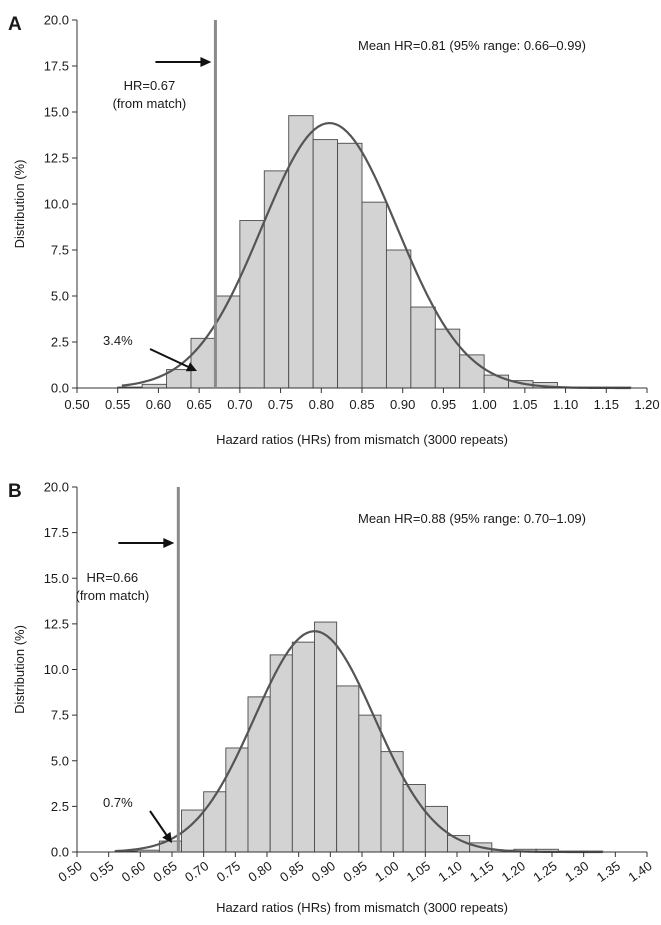  I want to click on panel-a-percent-arrowhead, so click(191, 367).